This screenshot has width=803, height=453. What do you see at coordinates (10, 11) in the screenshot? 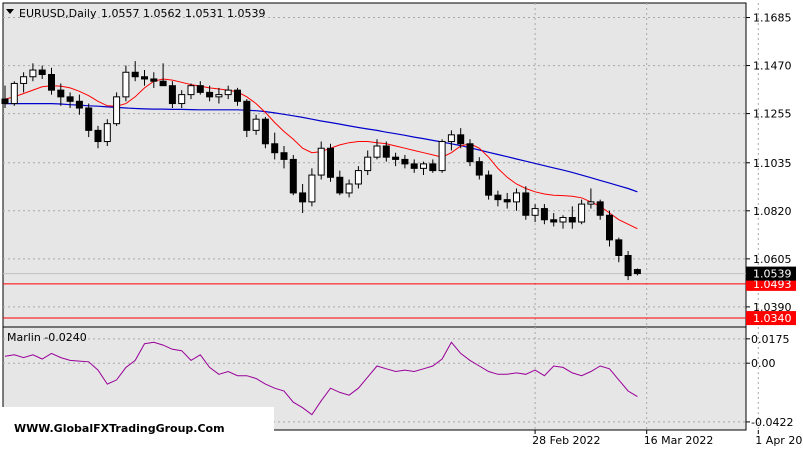
I see `dropdown-triangle-icon` at bounding box center [10, 11].